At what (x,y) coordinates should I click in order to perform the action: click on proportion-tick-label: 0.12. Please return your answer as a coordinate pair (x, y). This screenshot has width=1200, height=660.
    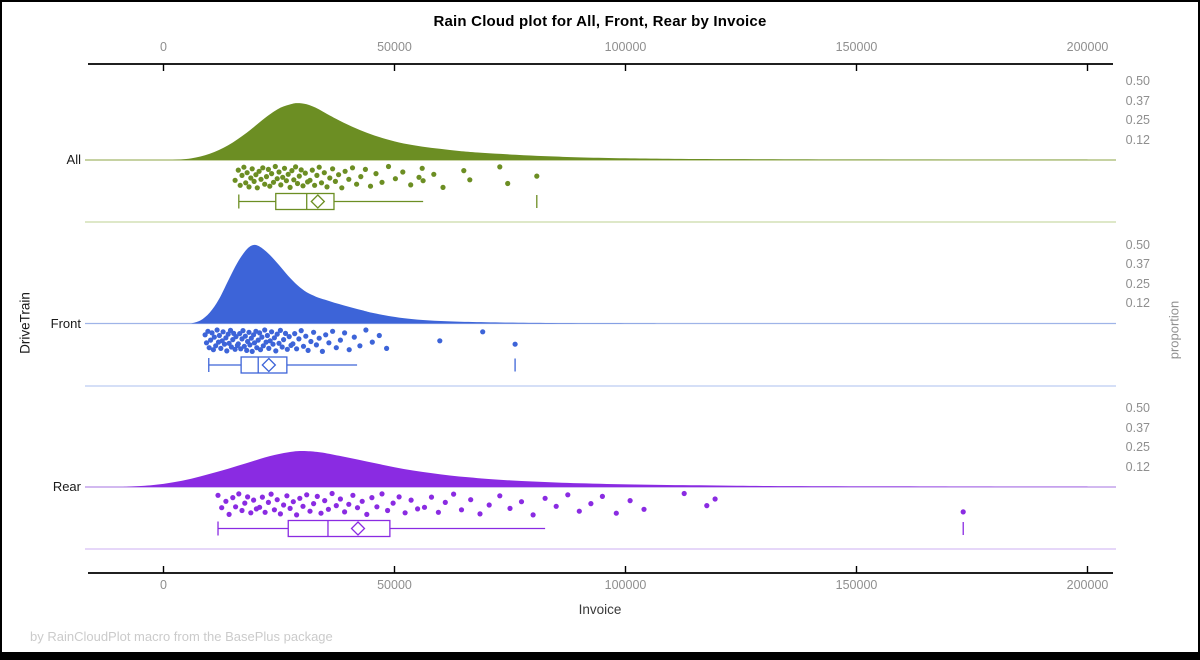
    Looking at the image, I should click on (1137, 139).